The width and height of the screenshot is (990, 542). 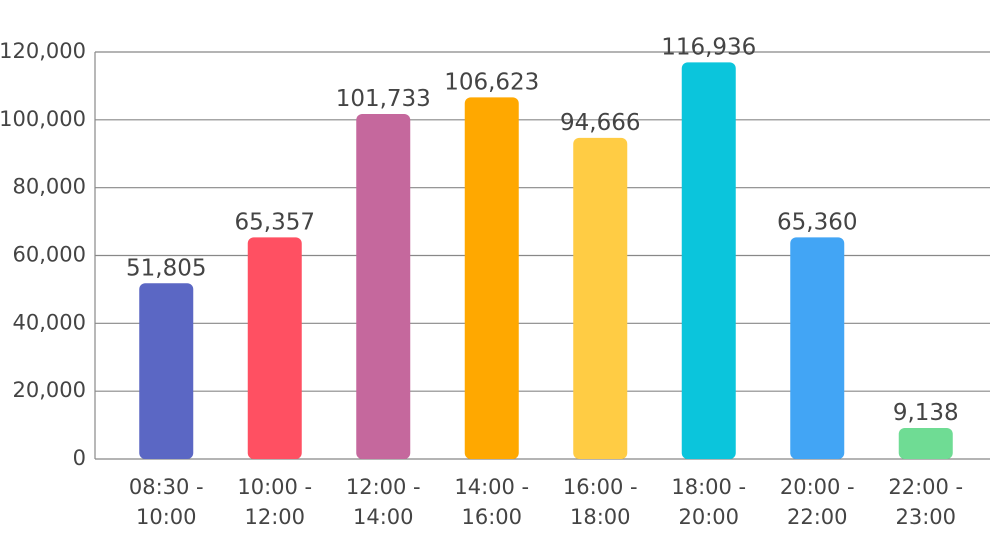 What do you see at coordinates (49, 322) in the screenshot?
I see `y-tick-label: 40,000` at bounding box center [49, 322].